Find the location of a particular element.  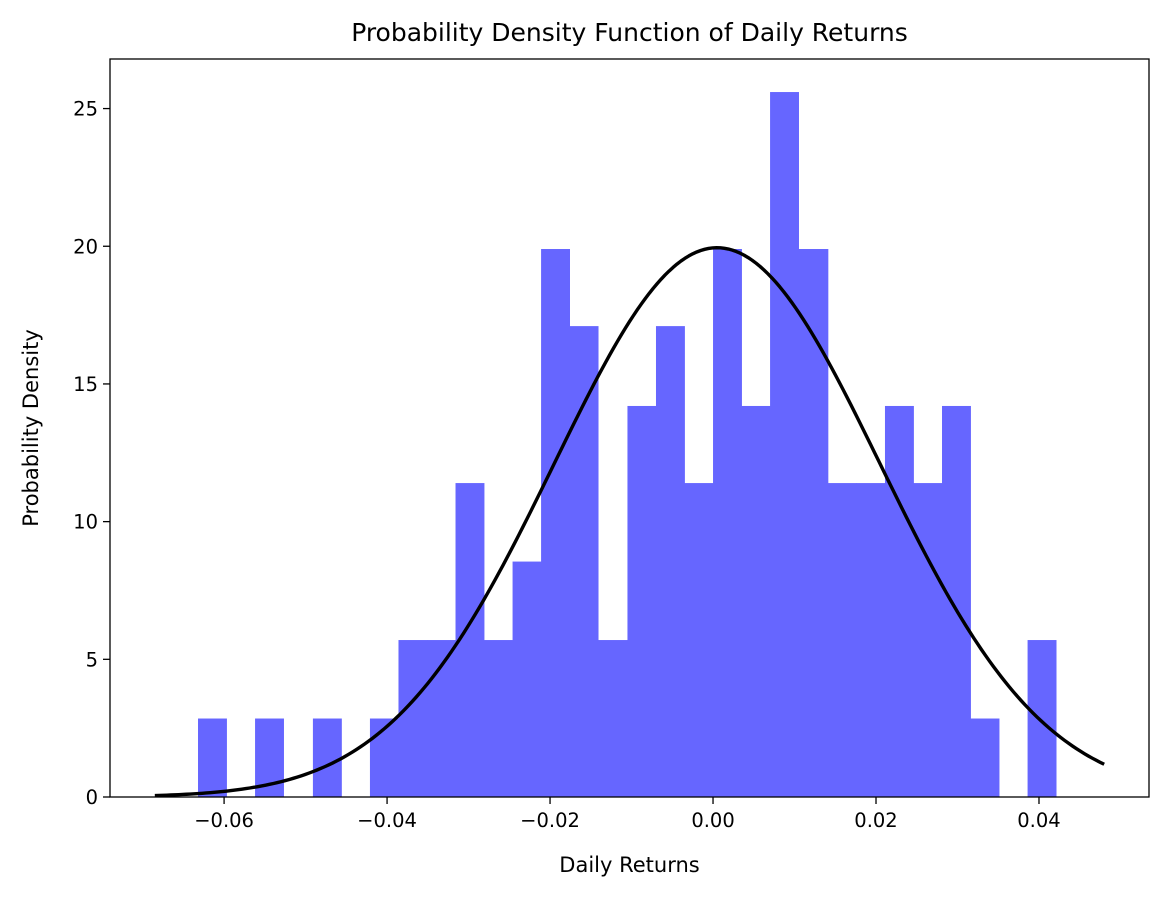

y-tick-label: 5 is located at coordinates (92, 659).